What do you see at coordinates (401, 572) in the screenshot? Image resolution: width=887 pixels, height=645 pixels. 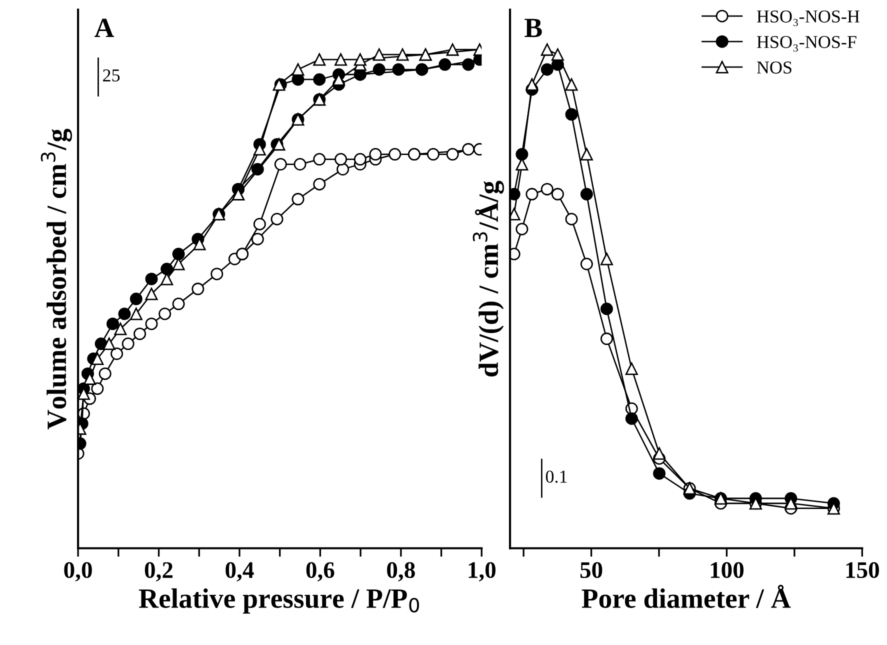 I see `x-tick-label: 0,8` at bounding box center [401, 572].